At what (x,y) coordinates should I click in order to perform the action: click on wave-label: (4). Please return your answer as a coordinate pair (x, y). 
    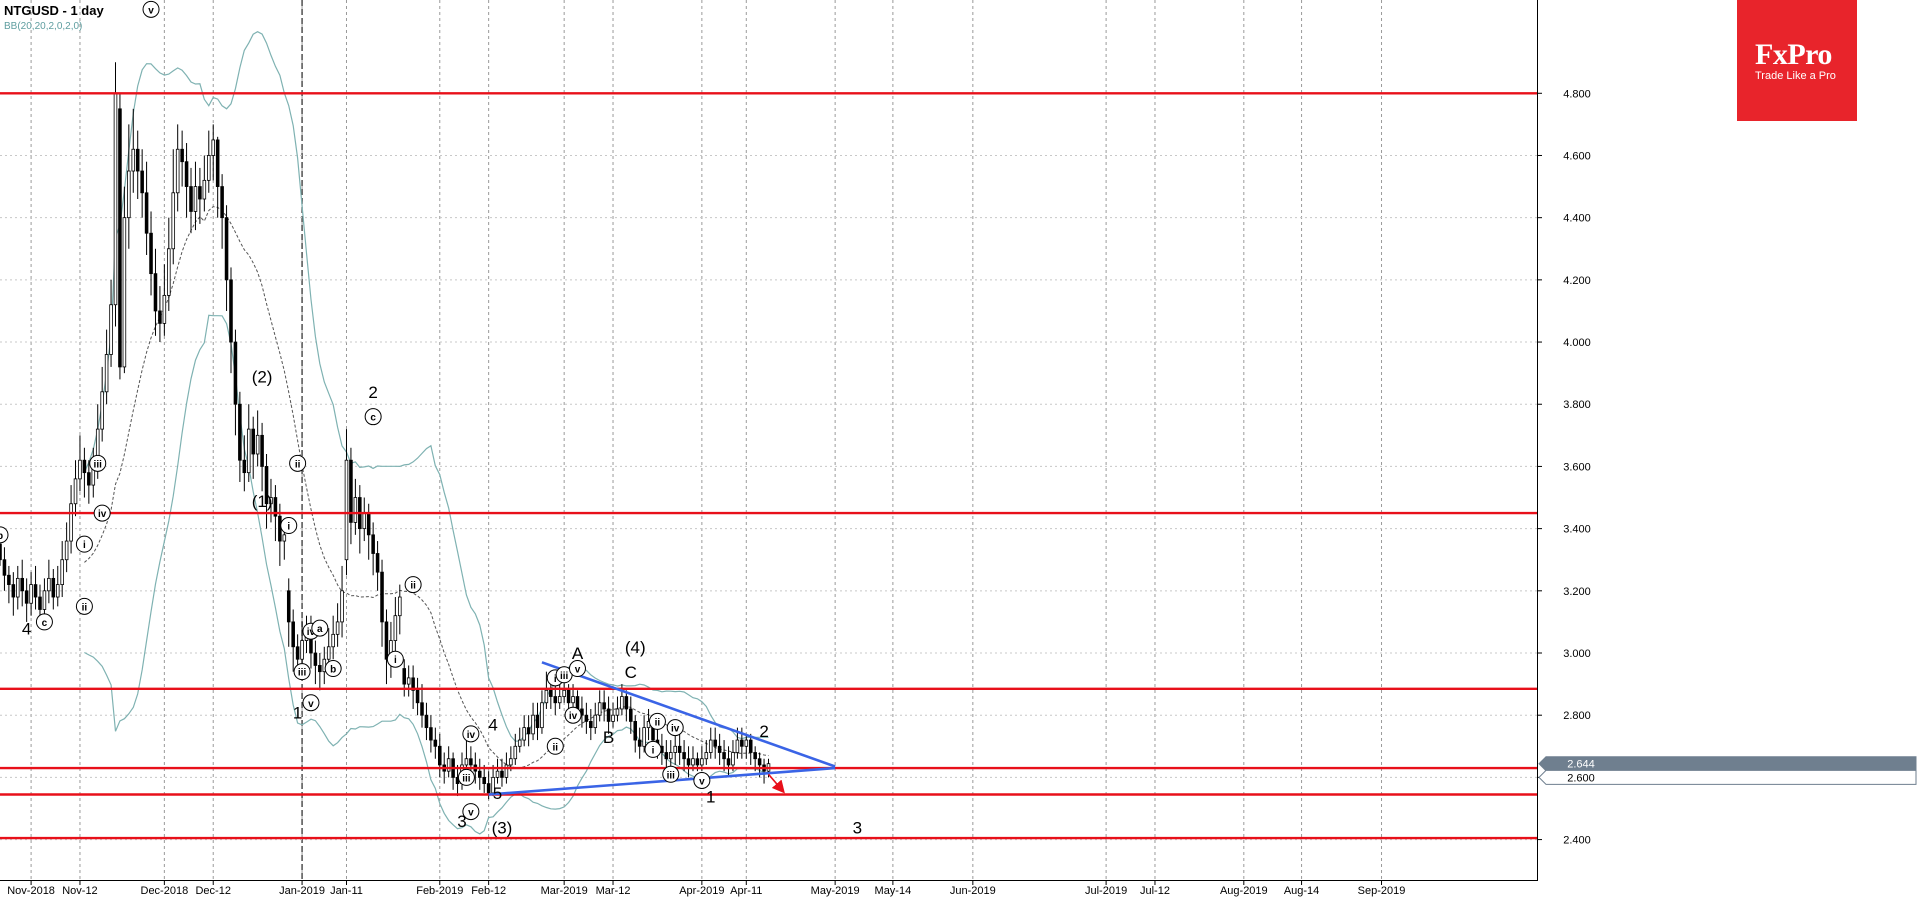
    Looking at the image, I should click on (635, 647).